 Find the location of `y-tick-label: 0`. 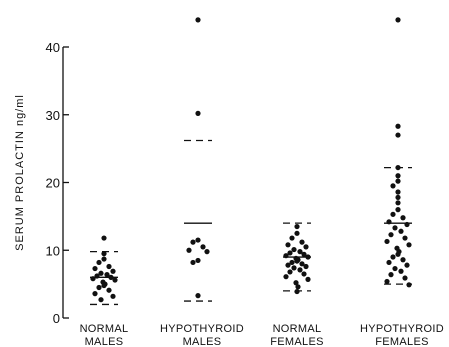

y-tick-label: 0 is located at coordinates (56, 318).